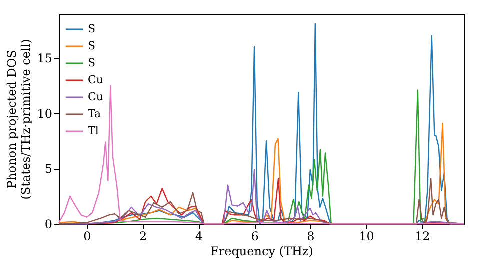  What do you see at coordinates (199, 237) in the screenshot?
I see `x-tick-label: 4` at bounding box center [199, 237].